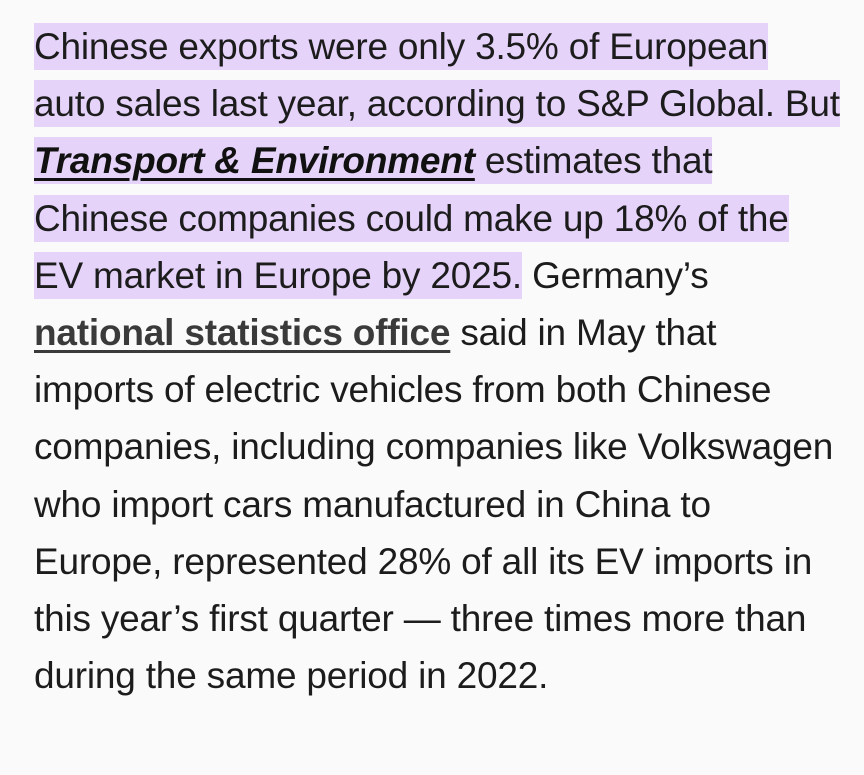 The image size is (864, 775). What do you see at coordinates (242, 333) in the screenshot?
I see `national-statistics-office-link: national statistics office` at bounding box center [242, 333].